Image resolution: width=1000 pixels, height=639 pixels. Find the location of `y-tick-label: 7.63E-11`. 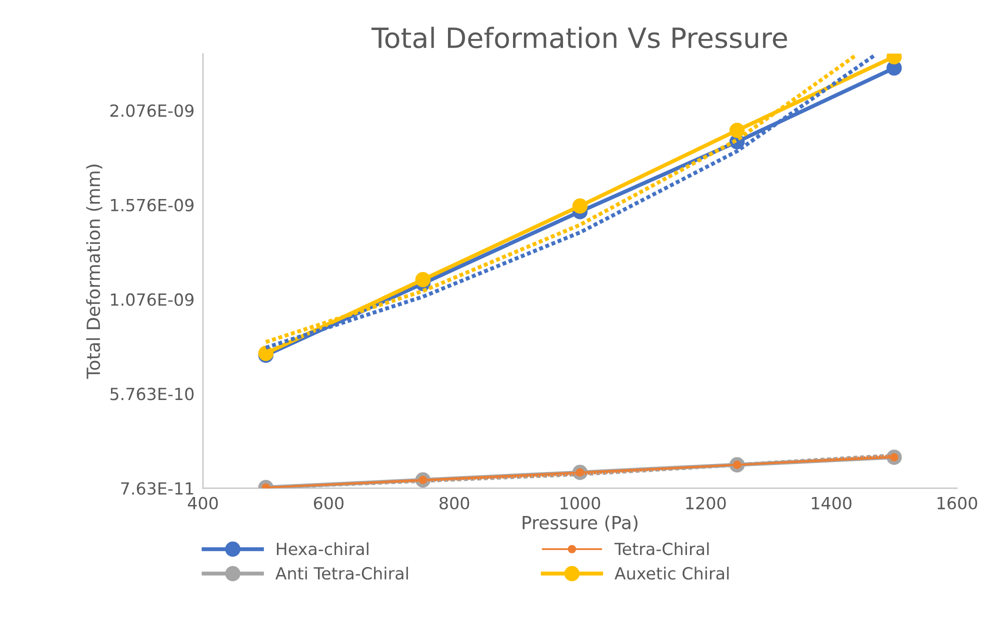

y-tick-label: 7.63E-11 is located at coordinates (157, 488).